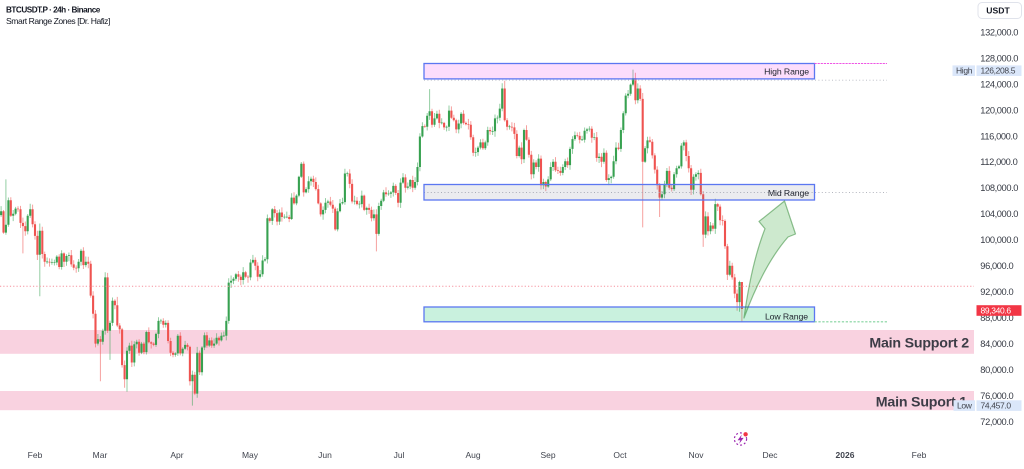 The width and height of the screenshot is (1024, 469). I want to click on svg-text: 120,000.0, so click(999, 110).